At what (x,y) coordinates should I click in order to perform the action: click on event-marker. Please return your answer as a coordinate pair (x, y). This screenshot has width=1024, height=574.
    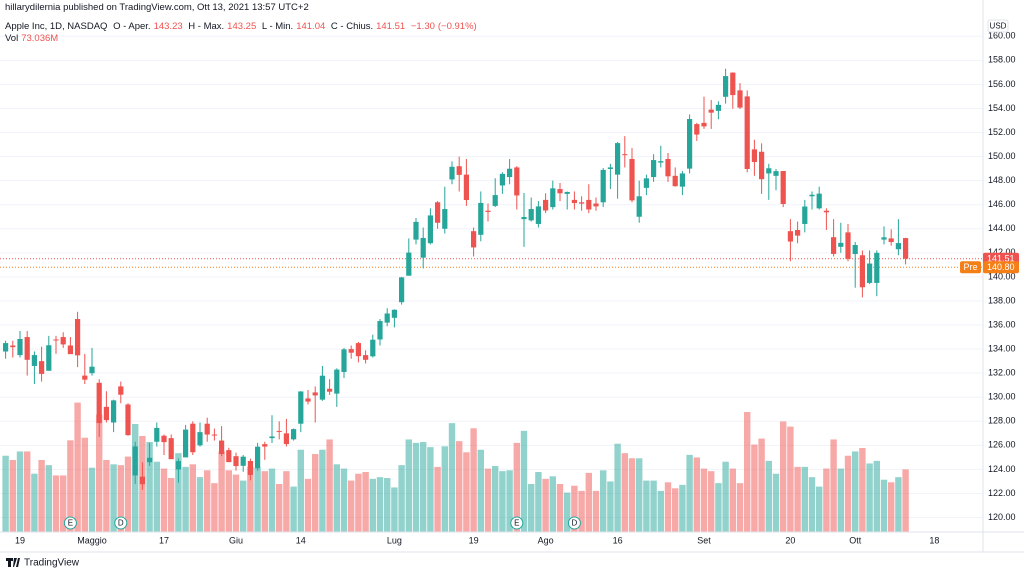
    Looking at the image, I should click on (574, 523).